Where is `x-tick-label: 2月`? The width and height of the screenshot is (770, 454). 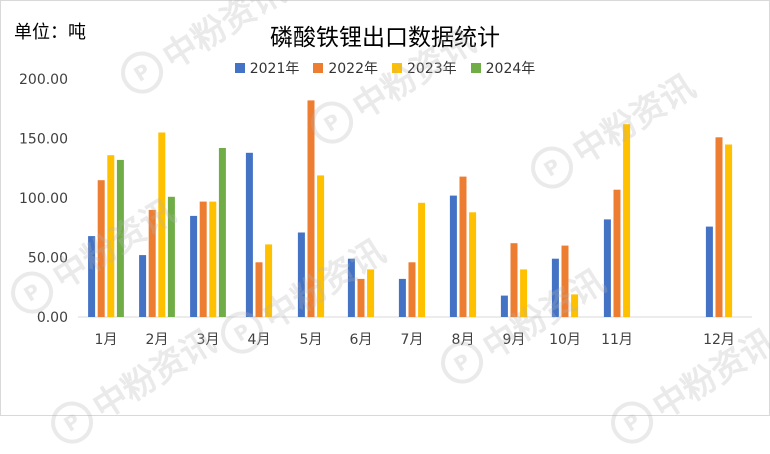 x-tick-label: 2月 is located at coordinates (157, 340).